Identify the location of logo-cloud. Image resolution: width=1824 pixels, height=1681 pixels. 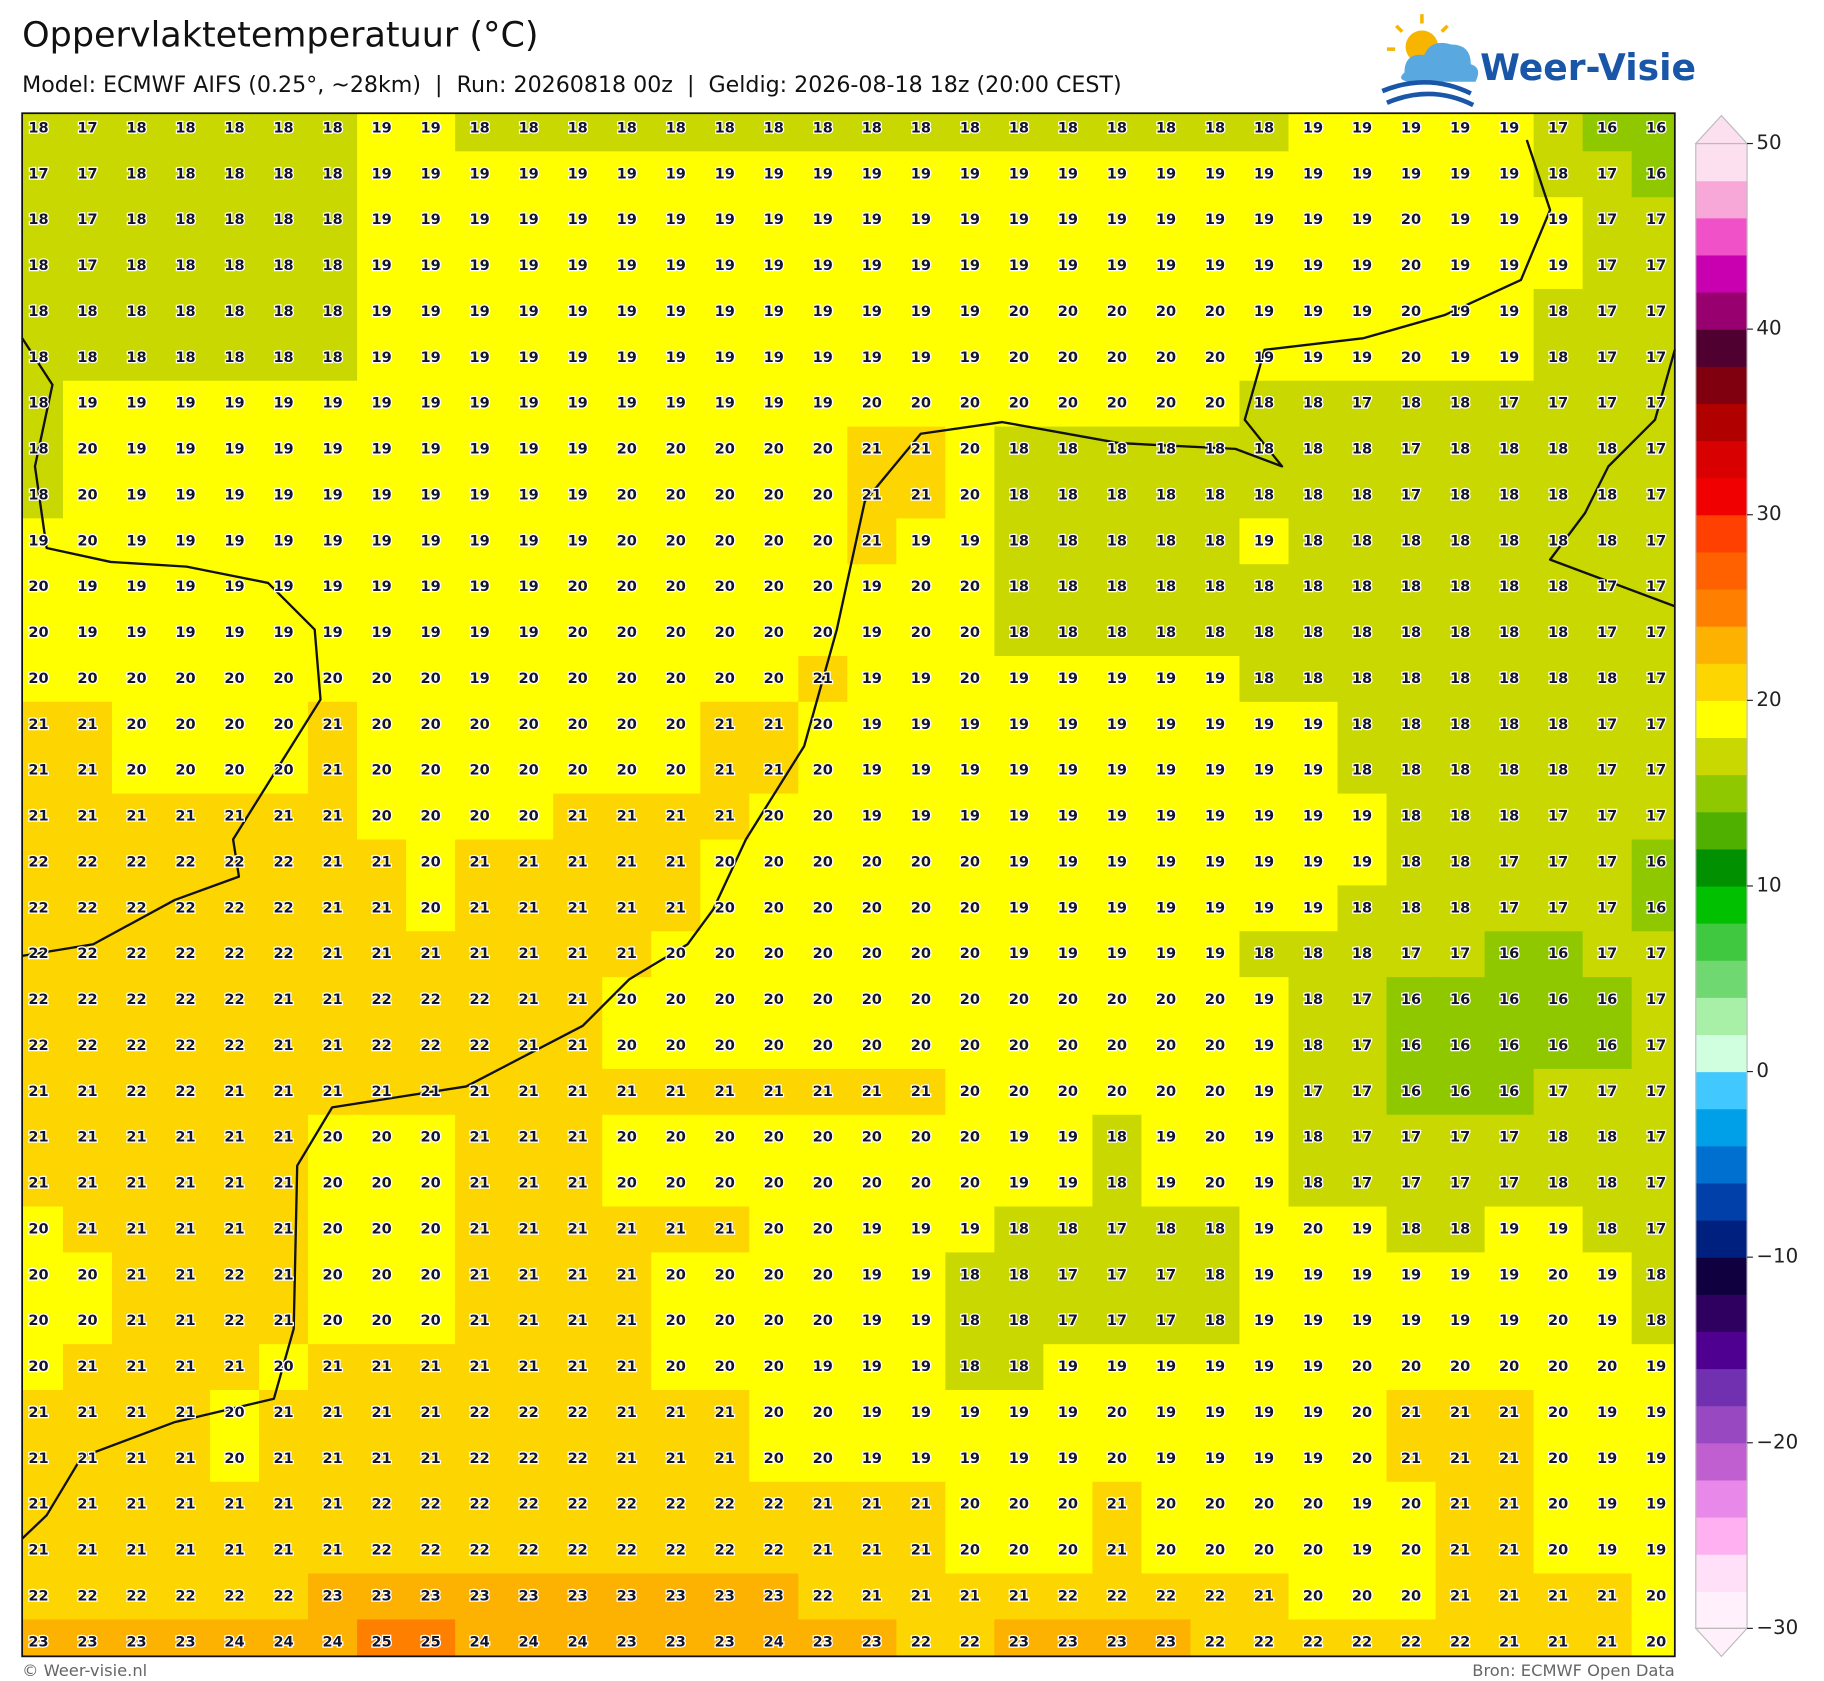
(1440, 62).